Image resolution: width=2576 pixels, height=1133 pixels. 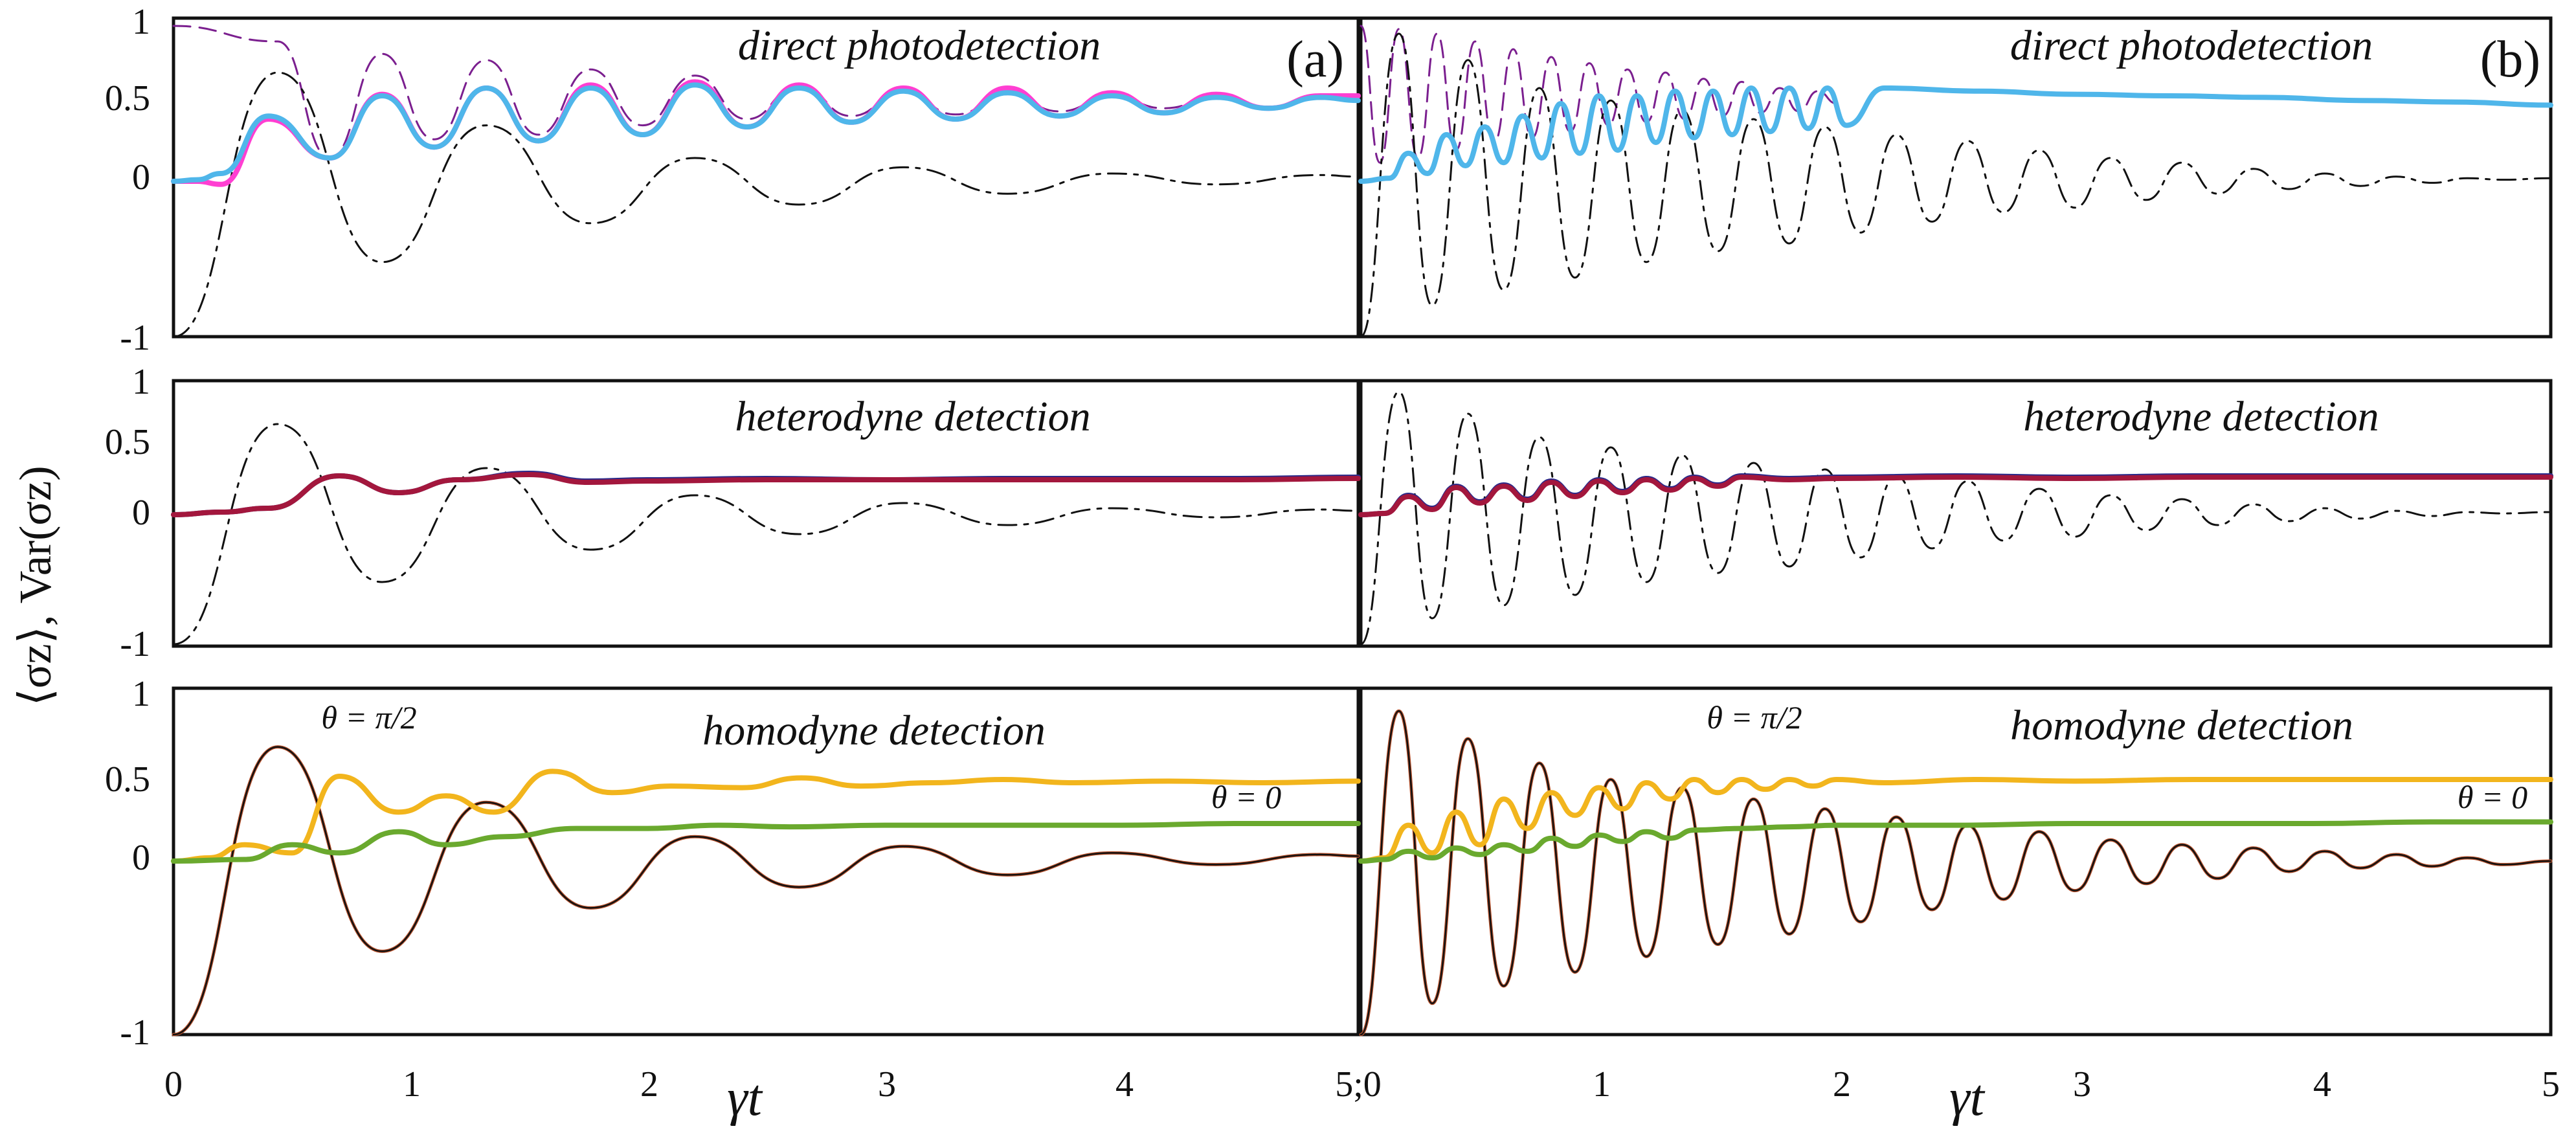 What do you see at coordinates (2510, 60) in the screenshot?
I see `panel-tag: (b)` at bounding box center [2510, 60].